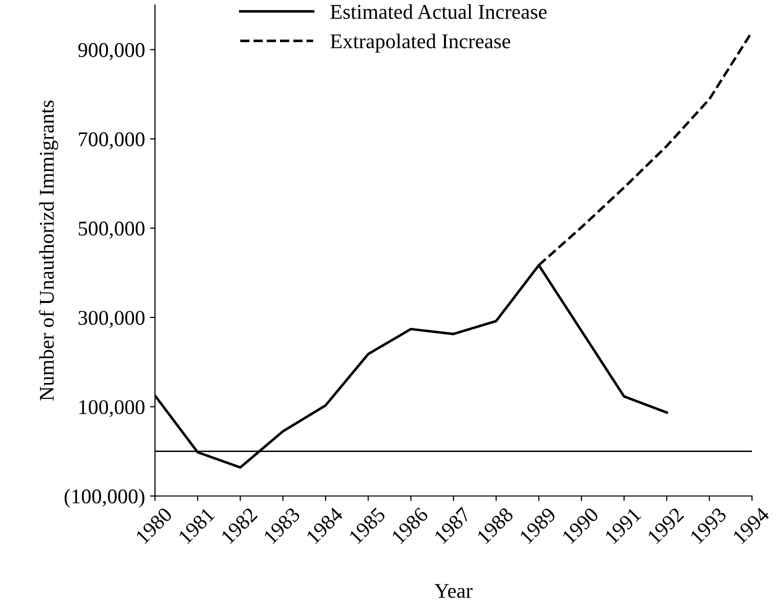 The image size is (780, 611). I want to click on x-axis-title: Year, so click(453, 591).